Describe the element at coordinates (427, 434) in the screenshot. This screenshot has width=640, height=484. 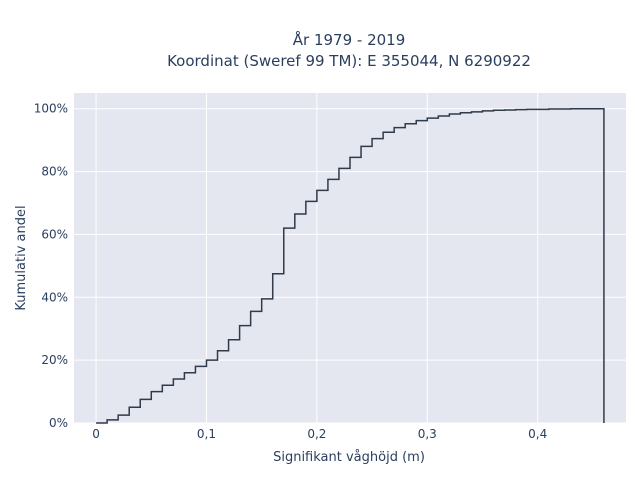
I see `x-tick-label: 0,3` at that location.